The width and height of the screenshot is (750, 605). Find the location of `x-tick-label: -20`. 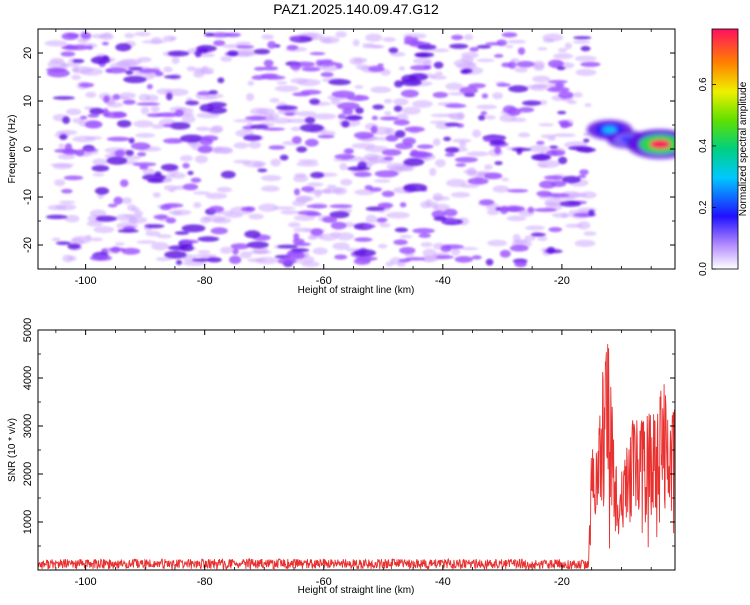

x-tick-label: -20 is located at coordinates (562, 281).